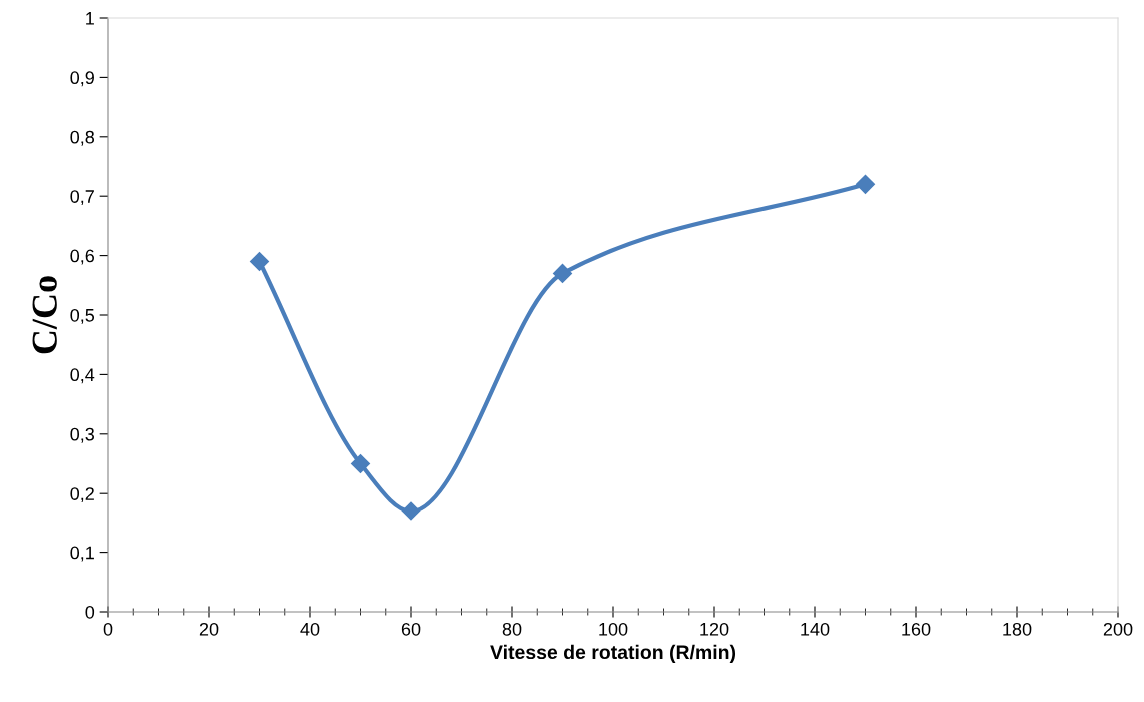  What do you see at coordinates (613, 629) in the screenshot?
I see `x-tick-label: 100` at bounding box center [613, 629].